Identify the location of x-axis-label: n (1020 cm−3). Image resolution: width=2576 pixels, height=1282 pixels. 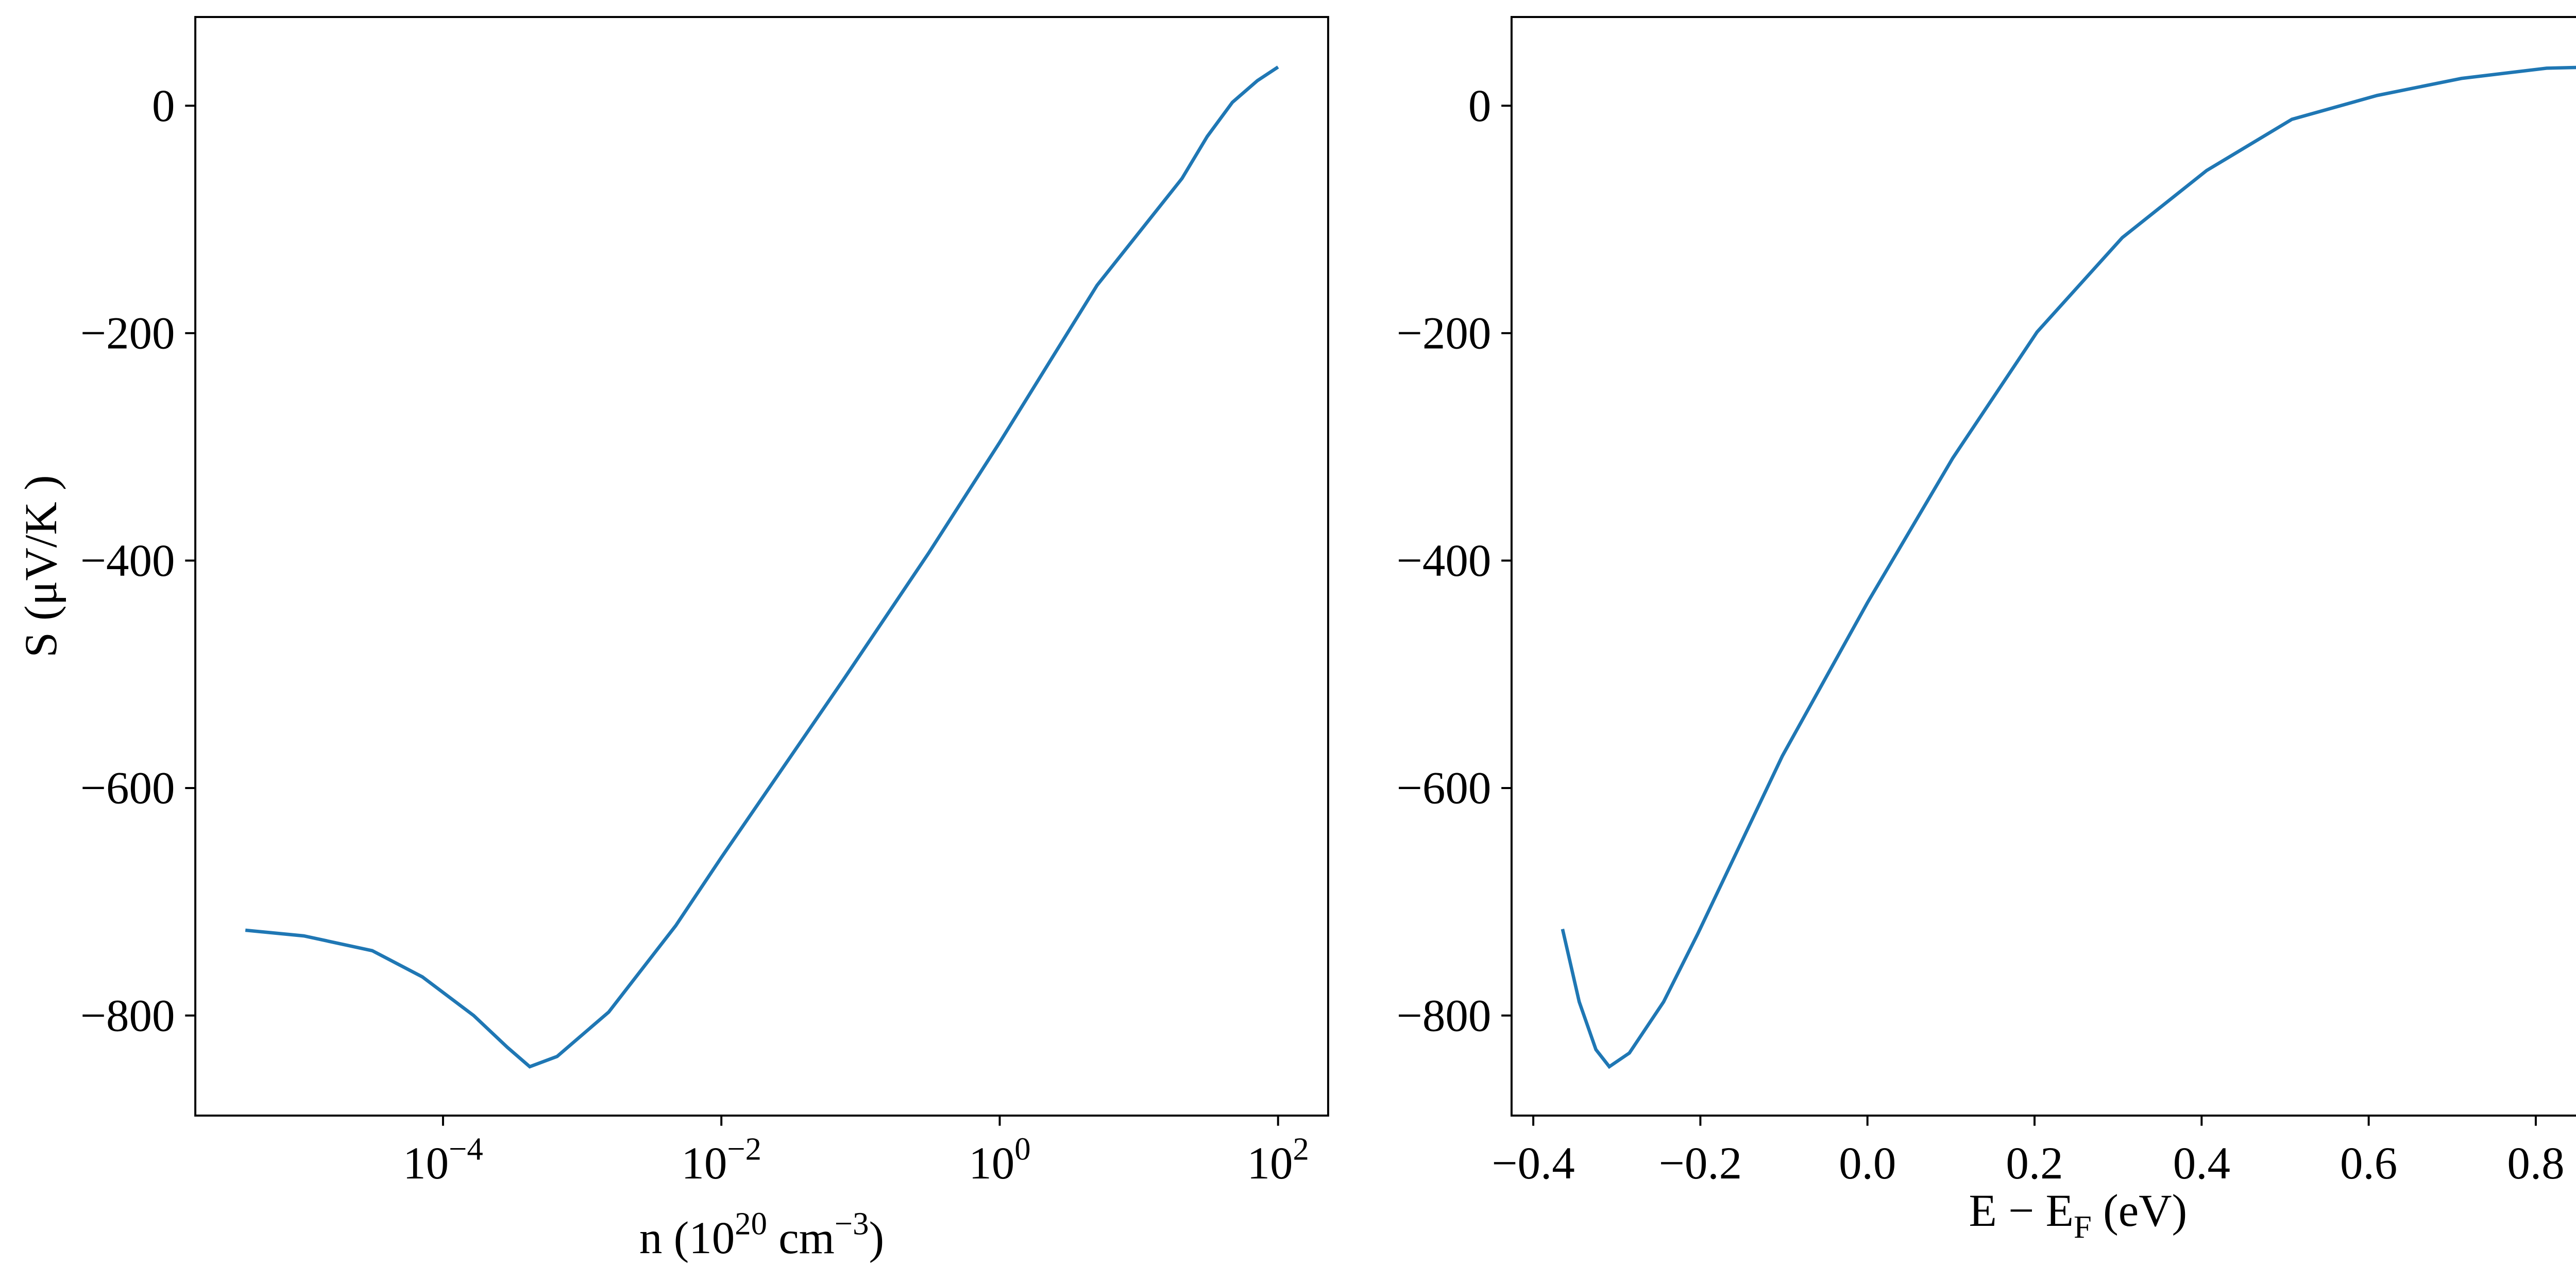
(761, 1234).